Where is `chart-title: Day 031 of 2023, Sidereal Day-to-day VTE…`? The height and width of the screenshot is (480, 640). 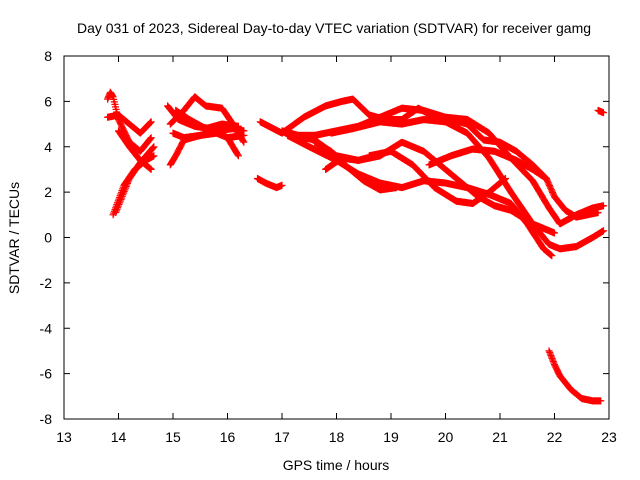
chart-title: Day 031 of 2023, Sidereal Day-to-day VTE… is located at coordinates (334, 28).